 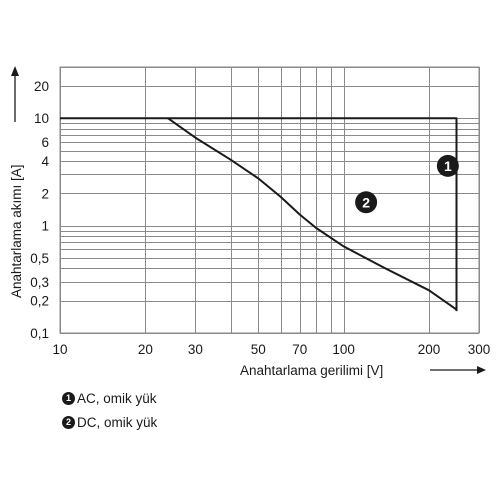 What do you see at coordinates (16, 231) in the screenshot?
I see `y-axis-label: Anahtarlama akımı [A]` at bounding box center [16, 231].